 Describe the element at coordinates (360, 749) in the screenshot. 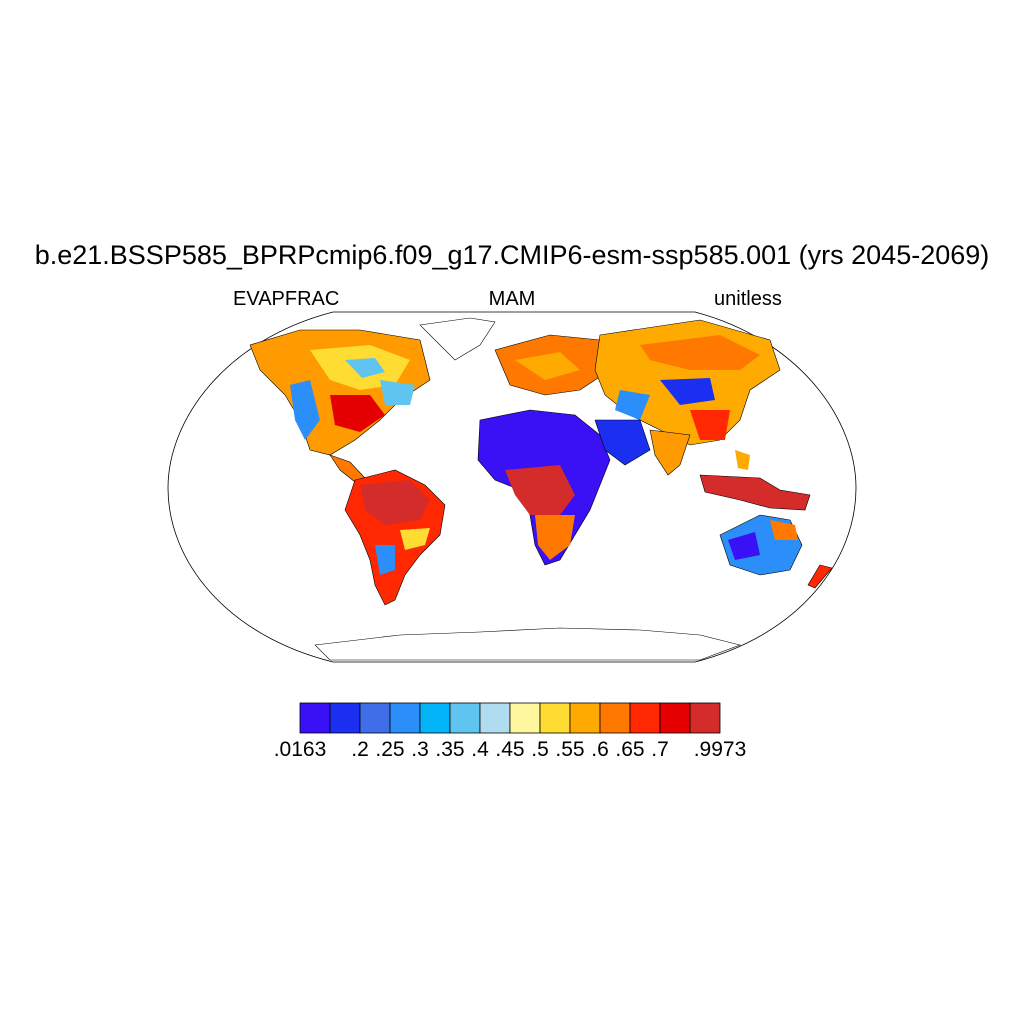

I see `colorbar-tick-label: .2` at that location.